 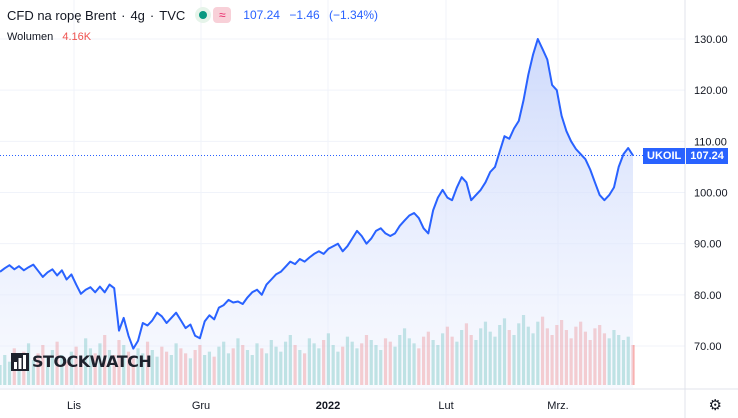 I want to click on status-pill: ≈, so click(x=213, y=15).